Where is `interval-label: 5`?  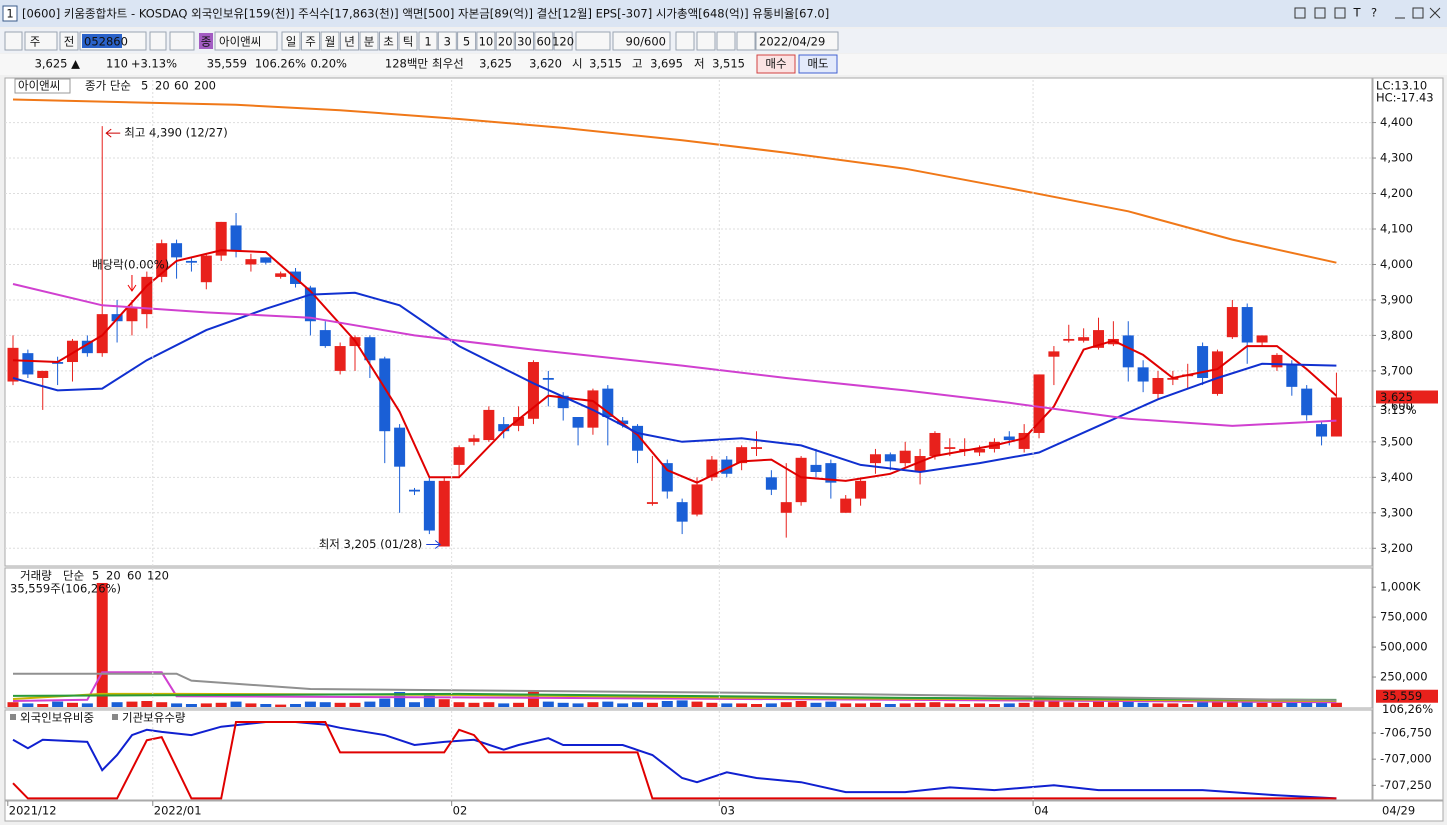
interval-label: 5 is located at coordinates (466, 42).